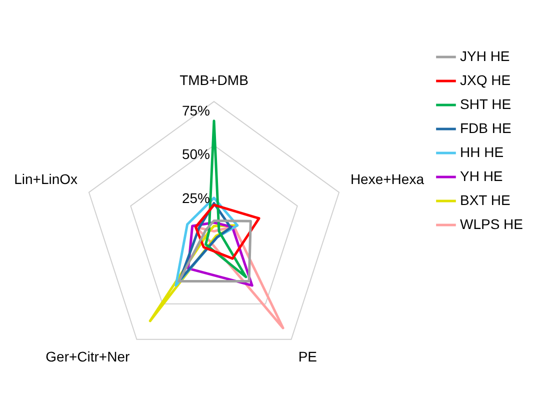 This screenshot has height=409, width=533. What do you see at coordinates (486, 128) in the screenshot?
I see `legend-label: FDB HE` at bounding box center [486, 128].